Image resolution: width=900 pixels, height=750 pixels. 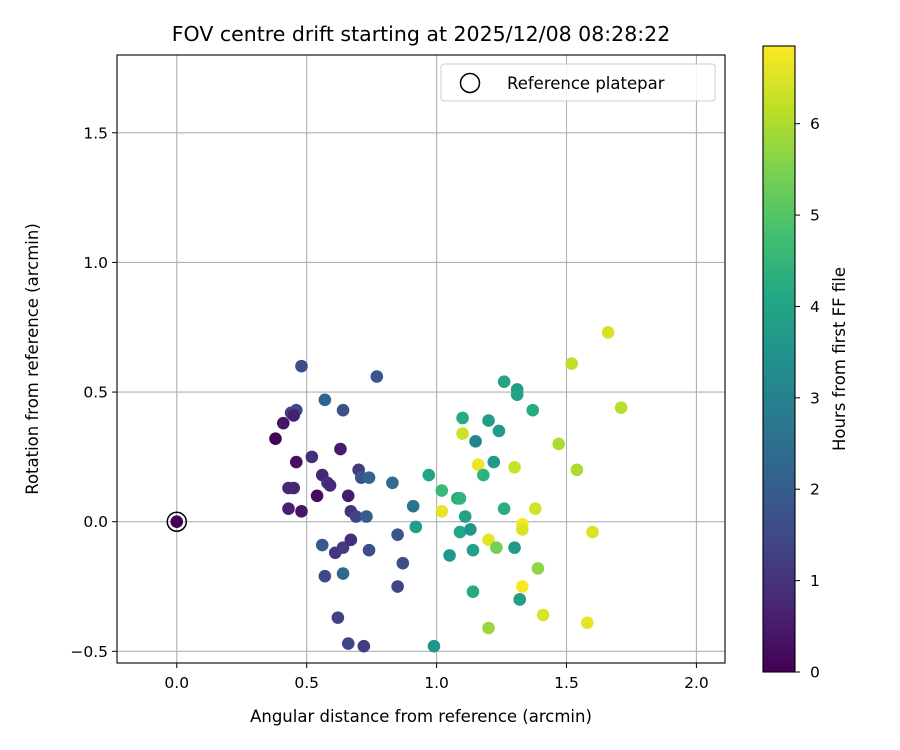 What do you see at coordinates (815, 216) in the screenshot?
I see `colorbar-tick-label: 5` at bounding box center [815, 216].